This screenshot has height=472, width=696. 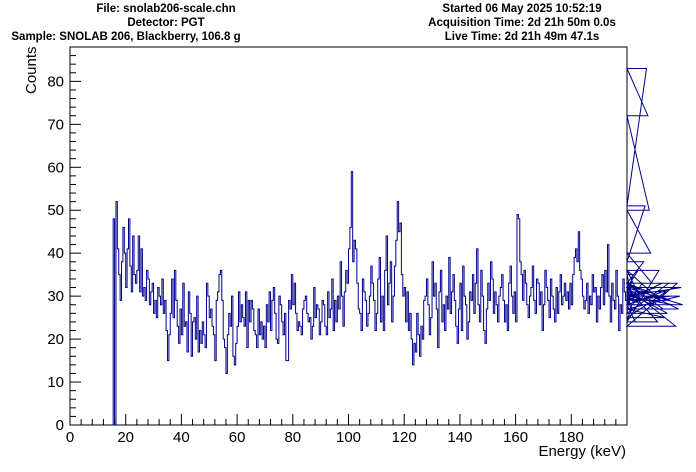 I want to click on x-tick-label: 100, so click(x=348, y=437).